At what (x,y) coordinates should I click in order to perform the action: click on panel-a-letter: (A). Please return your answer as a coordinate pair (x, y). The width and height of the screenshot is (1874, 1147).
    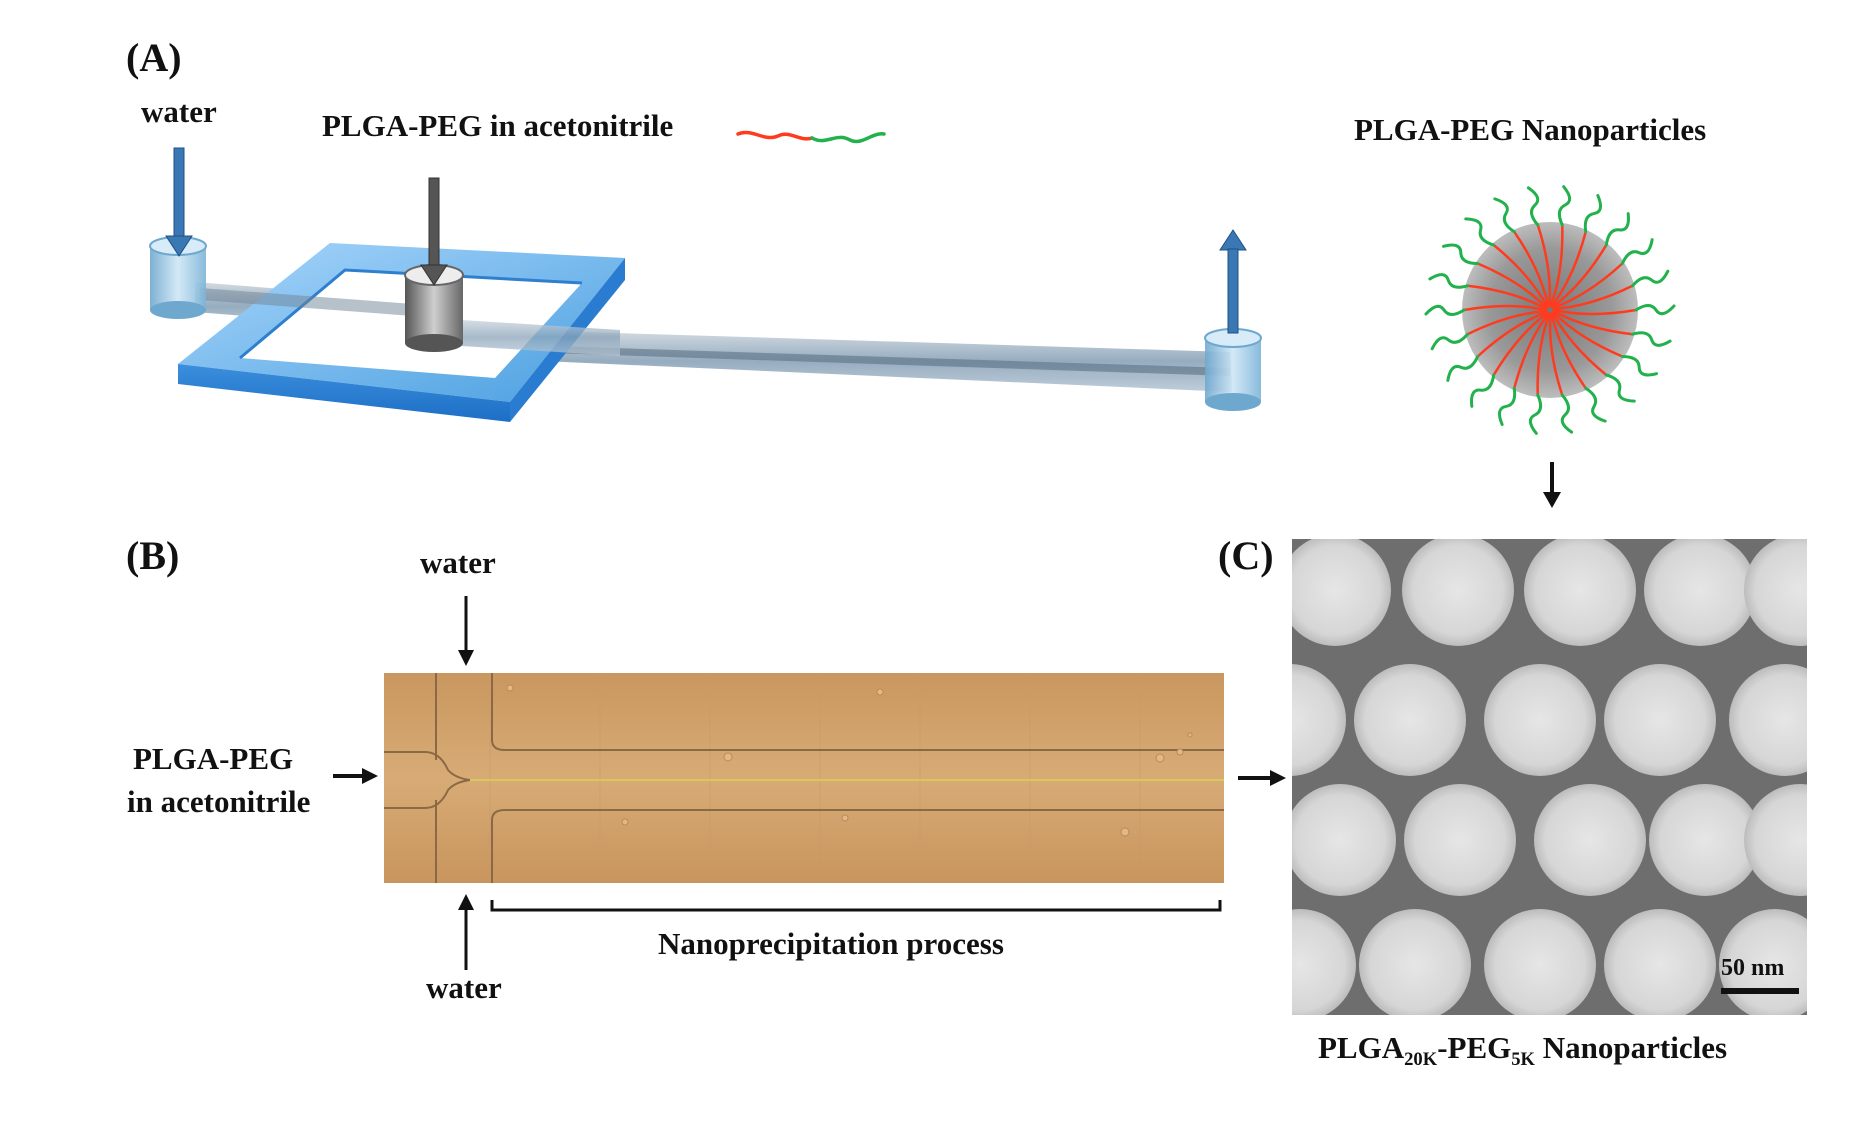
    Looking at the image, I should click on (154, 57).